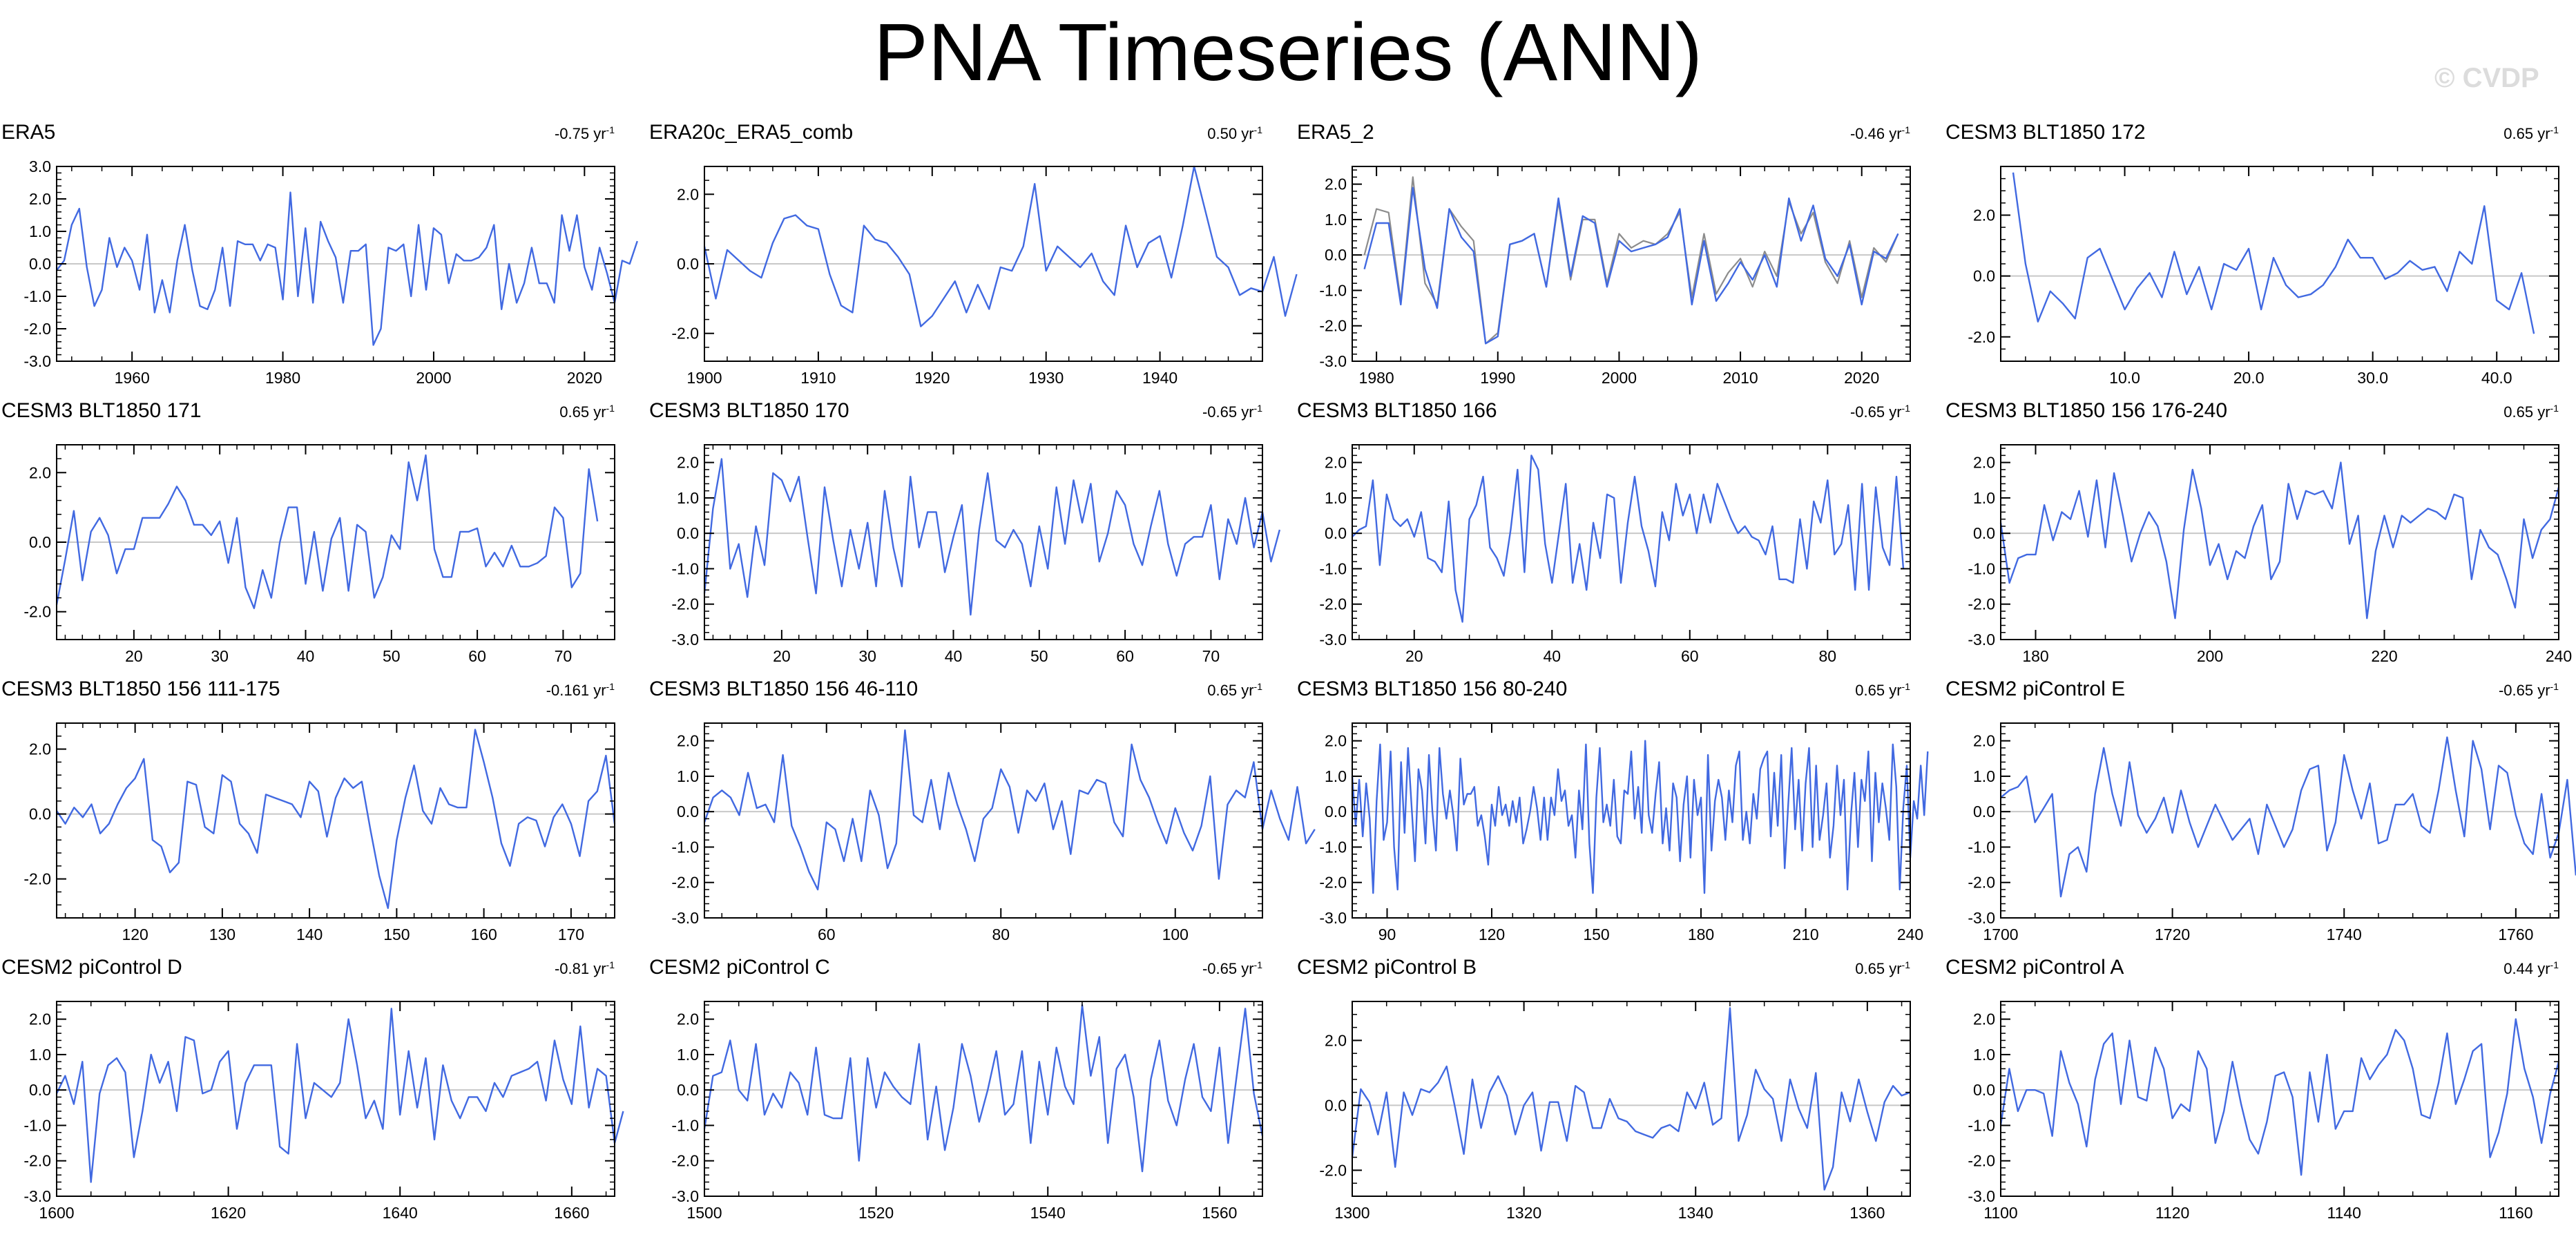 This screenshot has width=2576, height=1257. I want to click on trend-value: -0.46, so click(1867, 134).